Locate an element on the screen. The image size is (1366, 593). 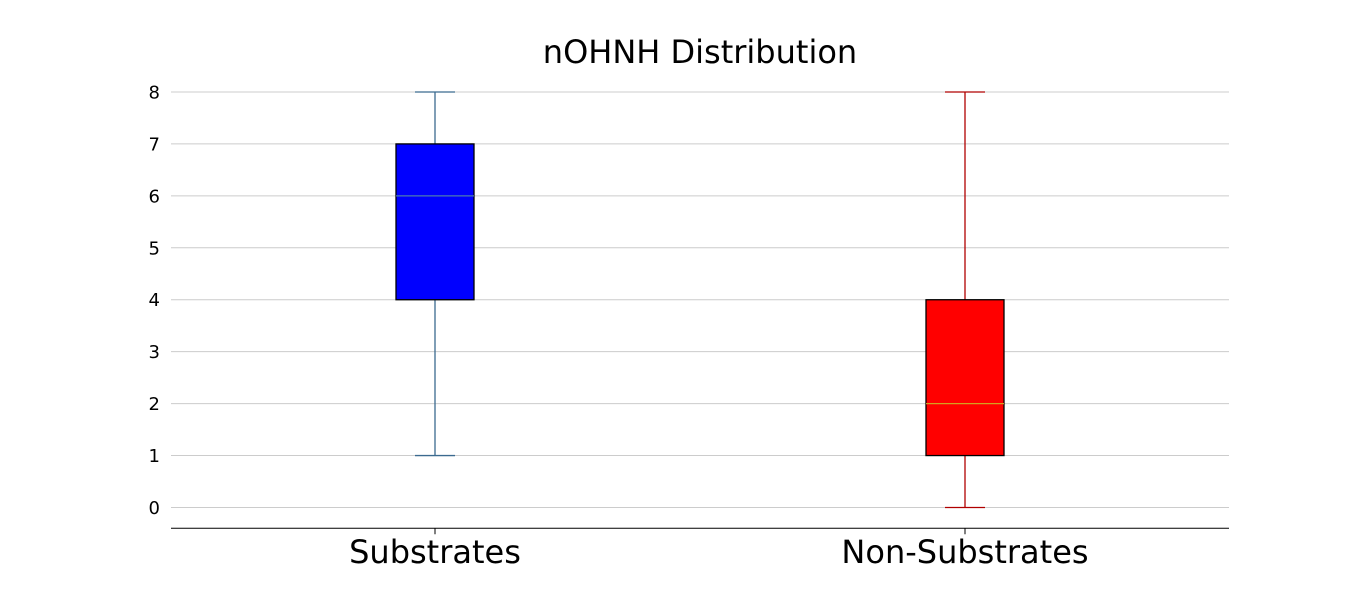
y-tick-label: 5 is located at coordinates (154, 248).